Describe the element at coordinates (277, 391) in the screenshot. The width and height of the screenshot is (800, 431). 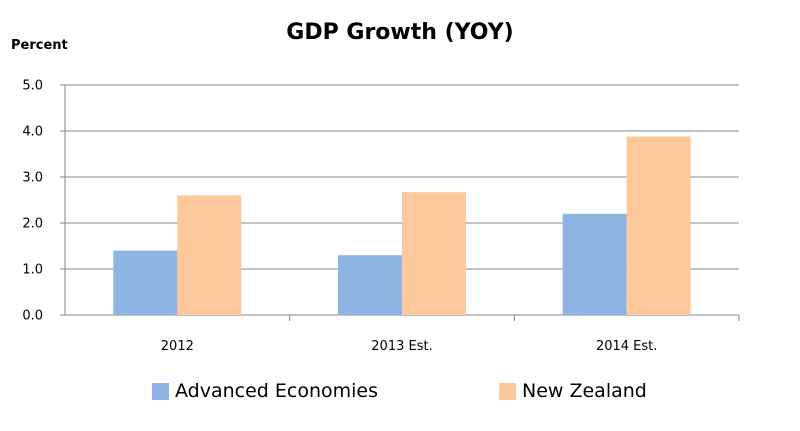
I see `legend-label-advanced-economies: Advanced Economies` at that location.